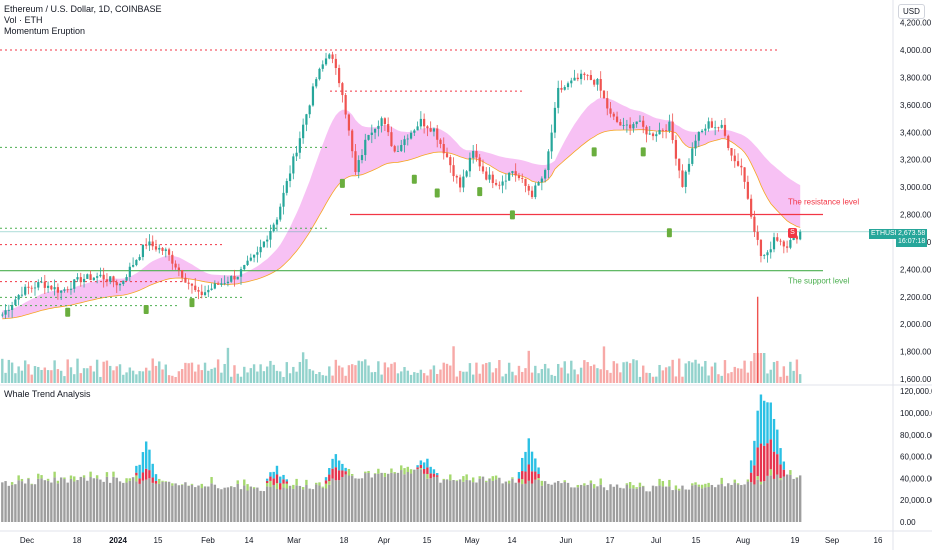  Describe the element at coordinates (916, 77) in the screenshot. I see `price-axis-tick: 3,800.00` at that location.